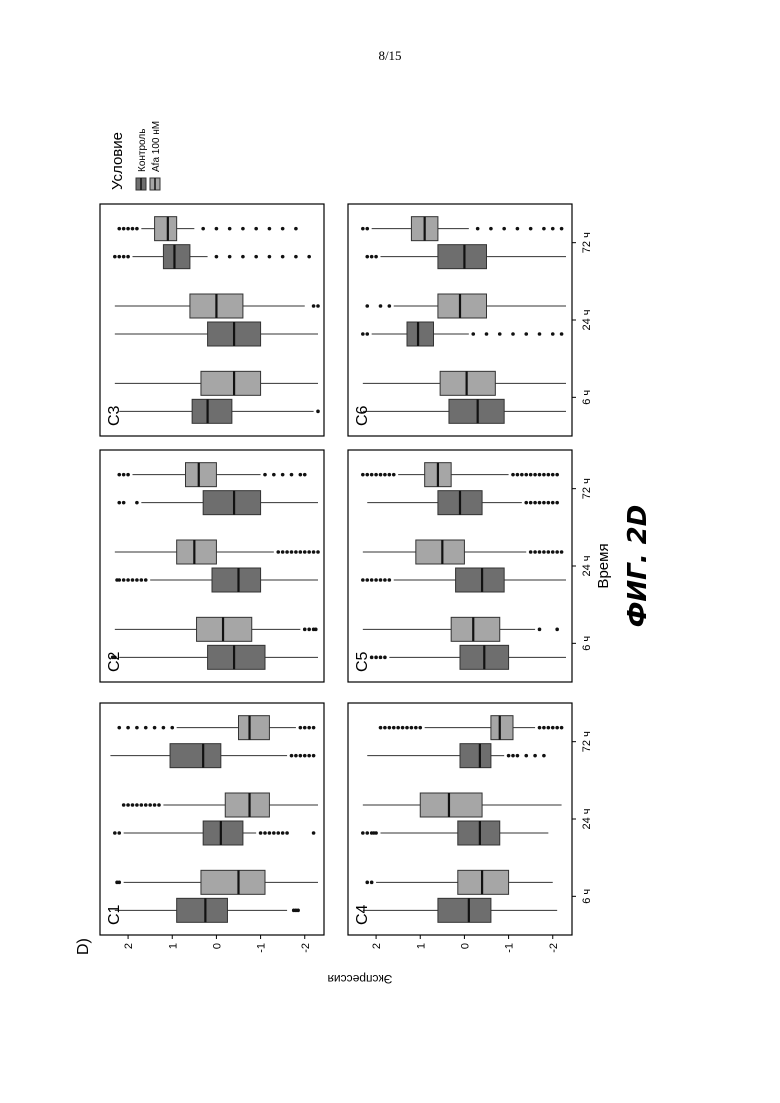 This screenshot has height=1103, width=780. What do you see at coordinates (262, 948) in the screenshot?
I see `y-tick-label: -1` at bounding box center [262, 948].